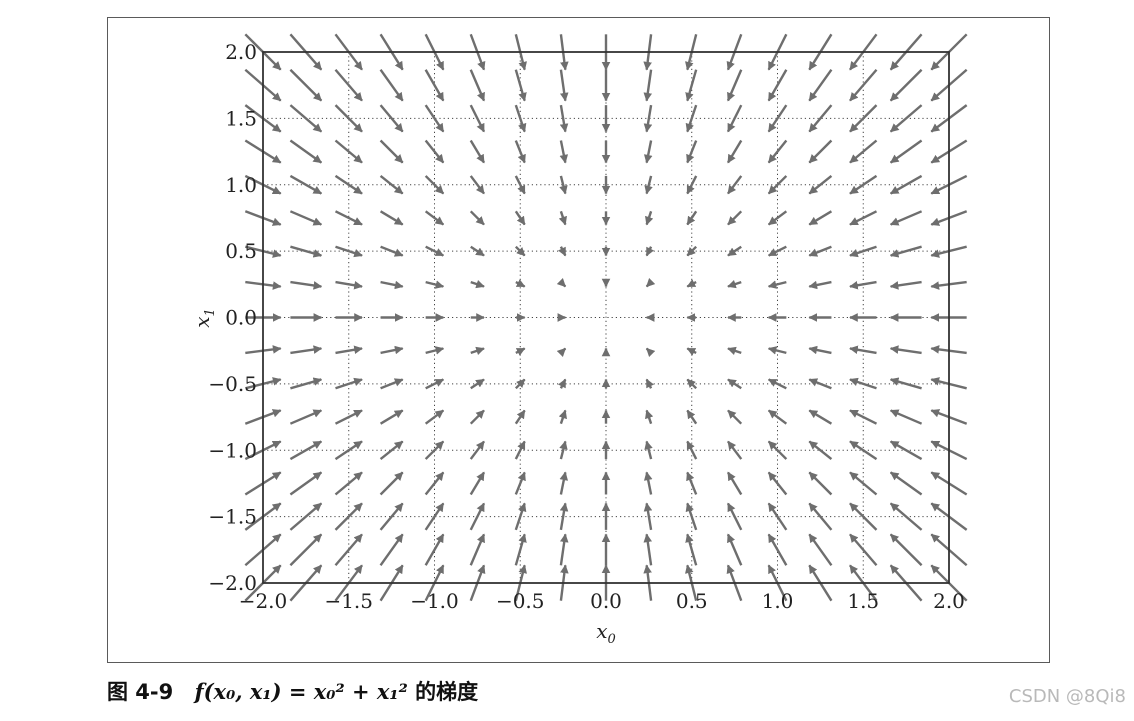  I want to click on x-tick-label: 1.0, so click(778, 601).